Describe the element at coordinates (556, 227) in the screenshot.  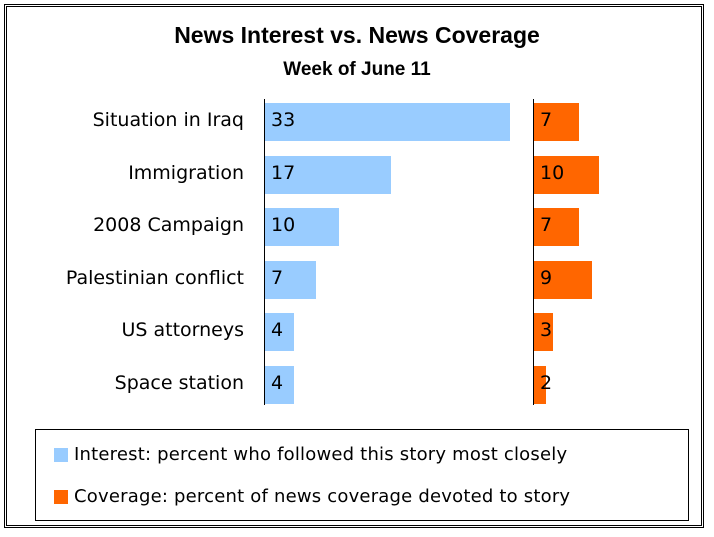
I see `coverage-bar-2008-campaign` at that location.